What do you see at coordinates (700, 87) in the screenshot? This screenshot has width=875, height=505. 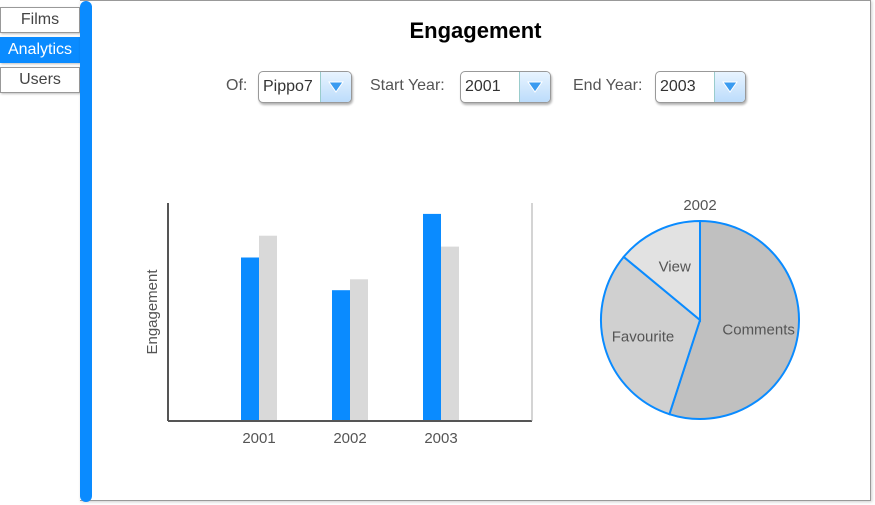 I see `end-year-select: 2003` at bounding box center [700, 87].